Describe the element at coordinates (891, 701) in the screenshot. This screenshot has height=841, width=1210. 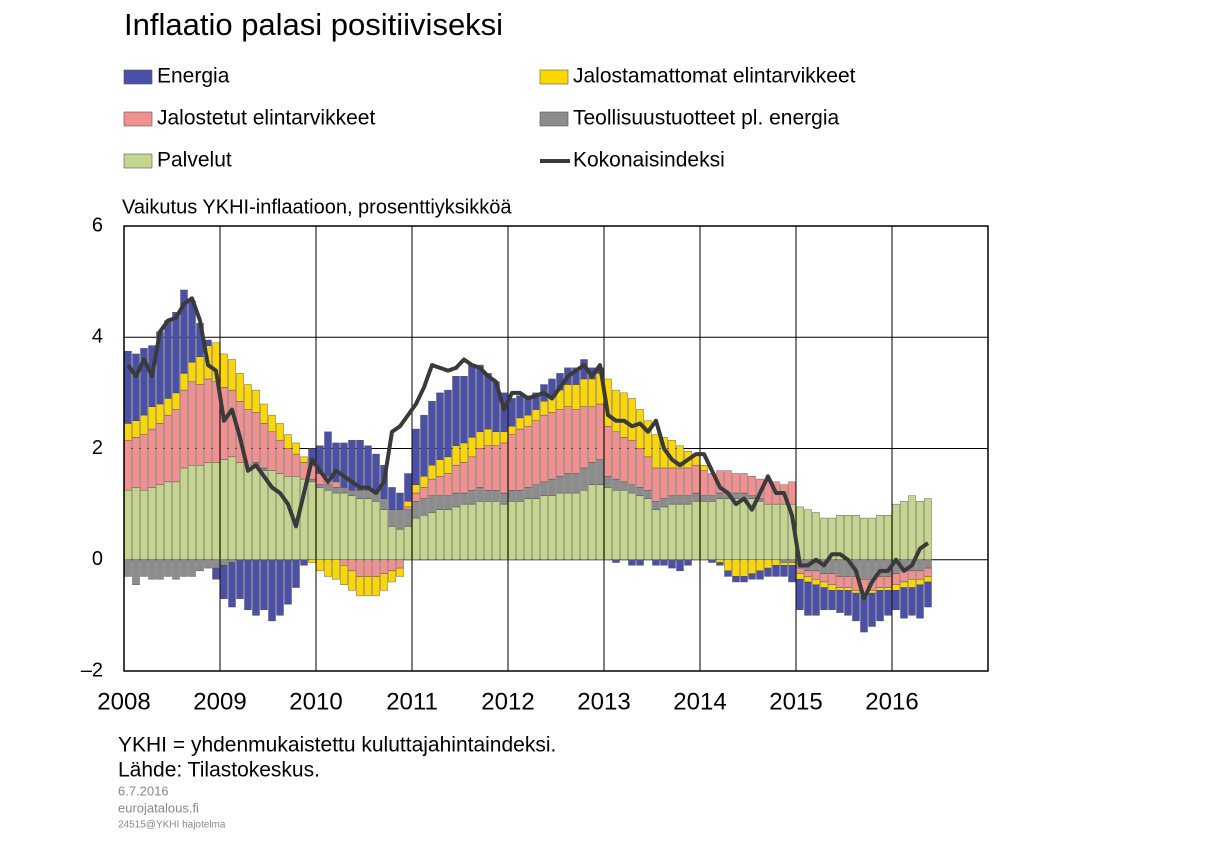
I see `x-tick-label: 2016` at that location.